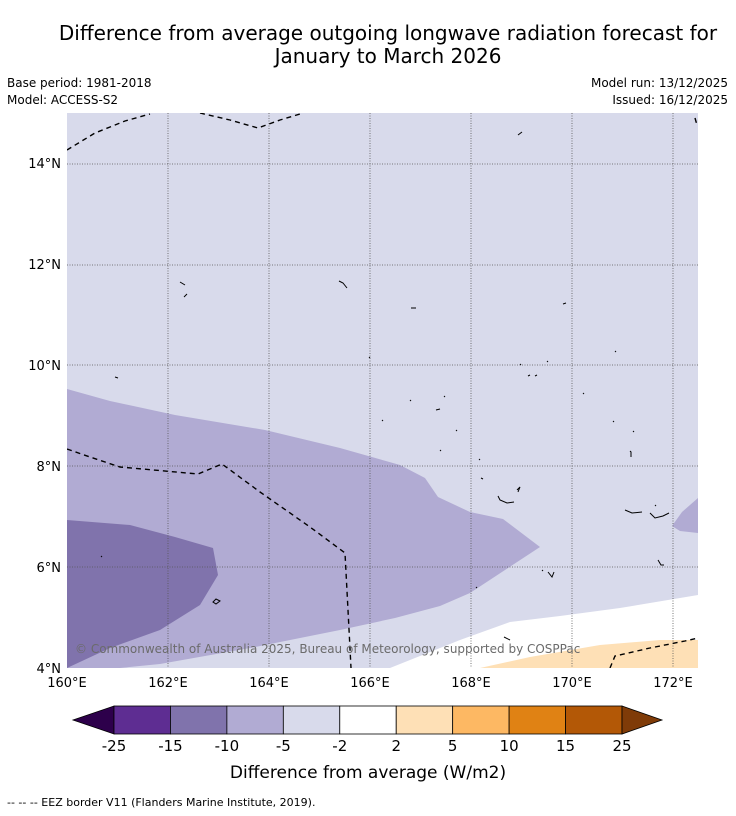 Image resolution: width=736 pixels, height=816 pixels. Describe the element at coordinates (269, 683) in the screenshot. I see `lon-label: 164°E` at that location.